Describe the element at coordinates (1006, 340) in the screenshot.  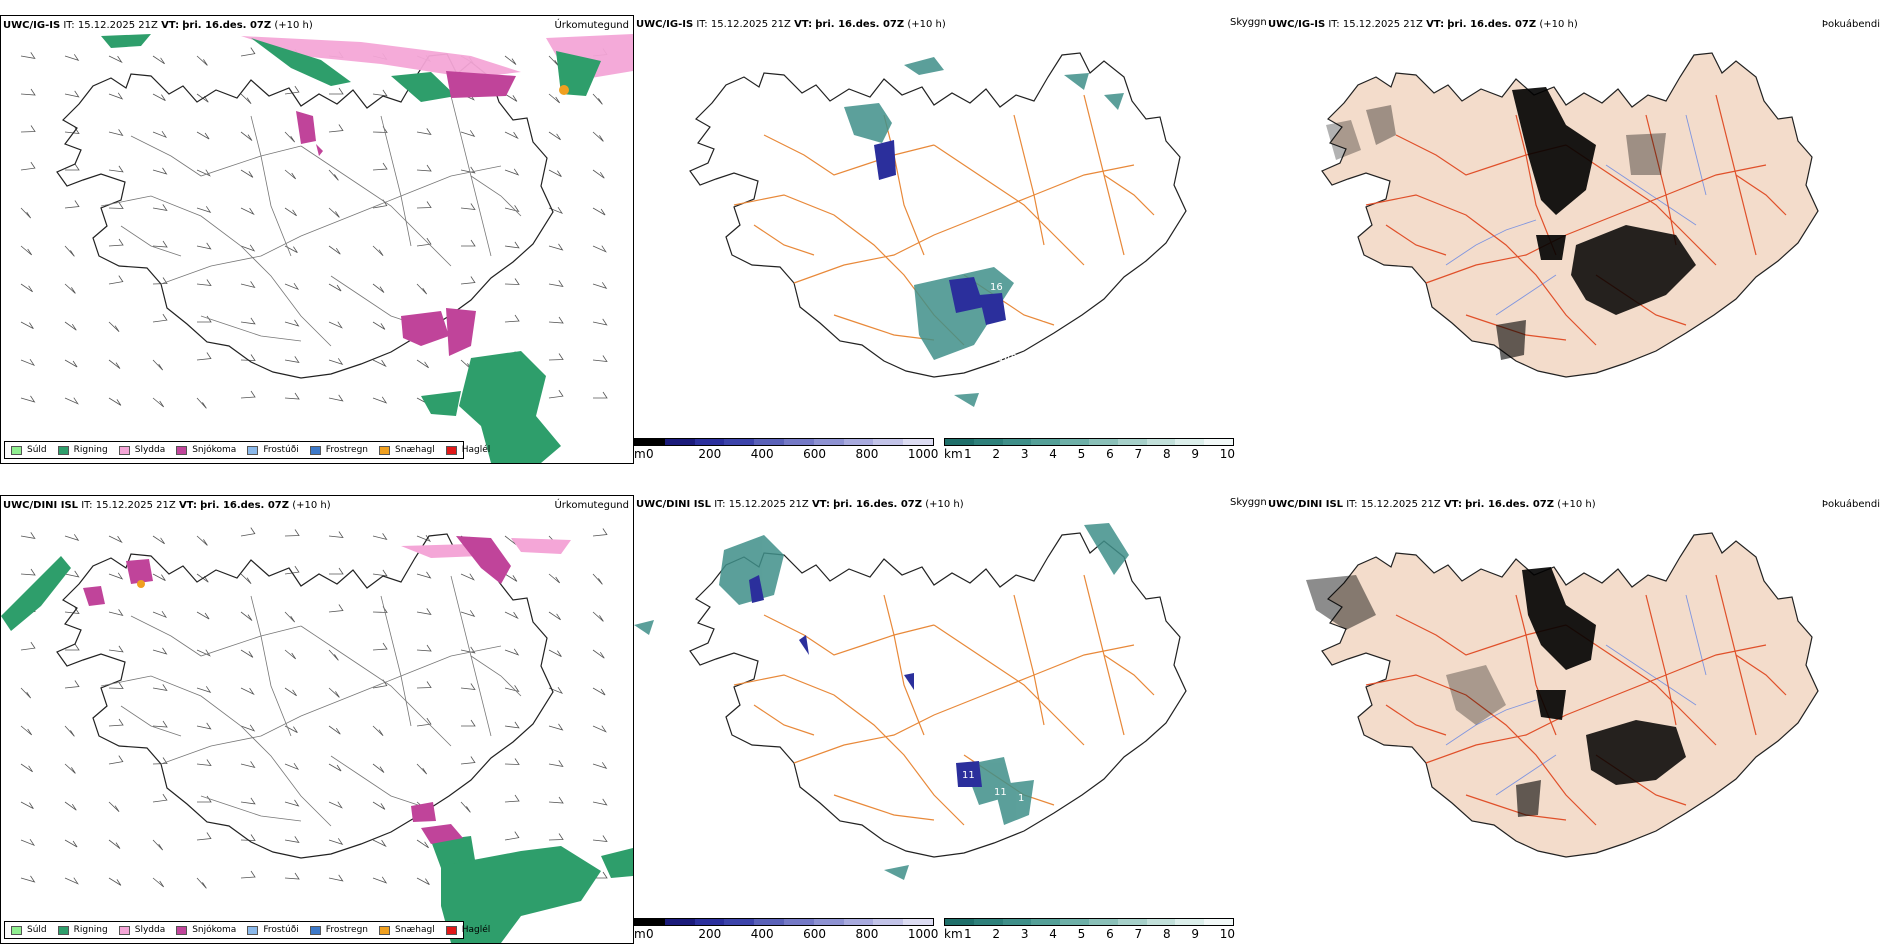
I see `vis-value-label: 12` at that location.